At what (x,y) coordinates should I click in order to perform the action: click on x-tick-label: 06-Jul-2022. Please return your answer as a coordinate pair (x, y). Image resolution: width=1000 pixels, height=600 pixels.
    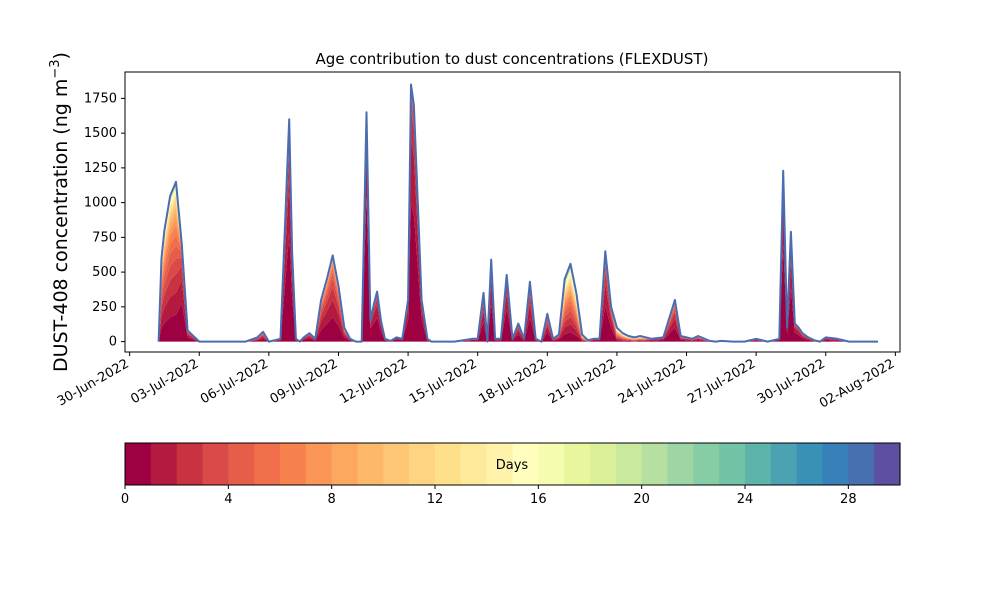
    Looking at the image, I should click on (234, 381).